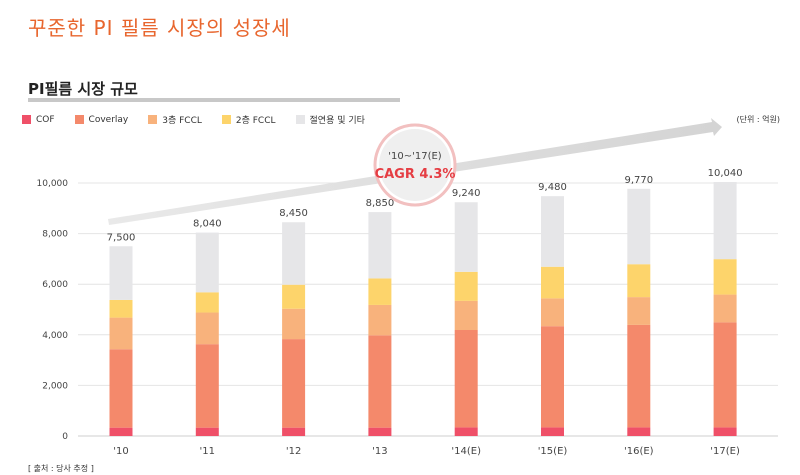 The height and width of the screenshot is (475, 800). What do you see at coordinates (415, 165) in the screenshot?
I see `cagr-circle-inner` at bounding box center [415, 165].